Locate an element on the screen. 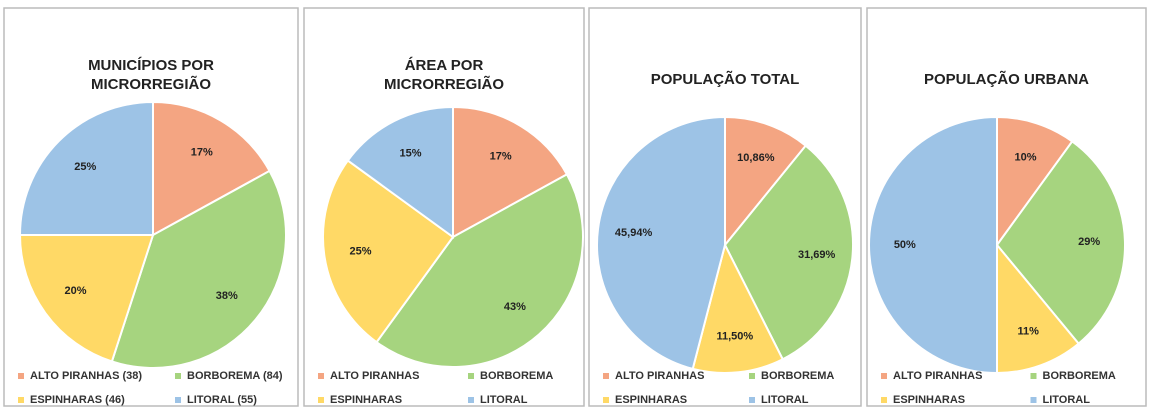 This screenshot has height=410, width=1150. chart-title: POPULAÇÃO TOTAL is located at coordinates (725, 79).